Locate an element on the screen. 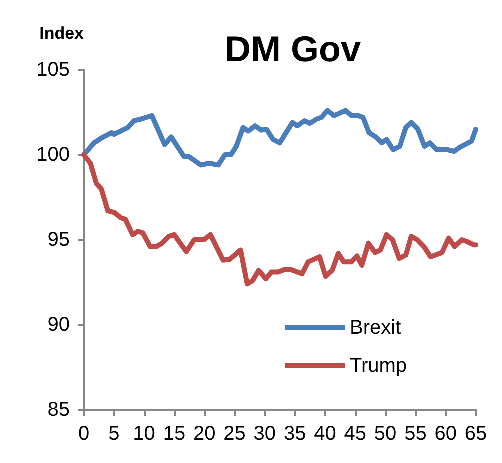 Image resolution: width=502 pixels, height=463 pixels. chart-title: DM Gov is located at coordinates (293, 49).